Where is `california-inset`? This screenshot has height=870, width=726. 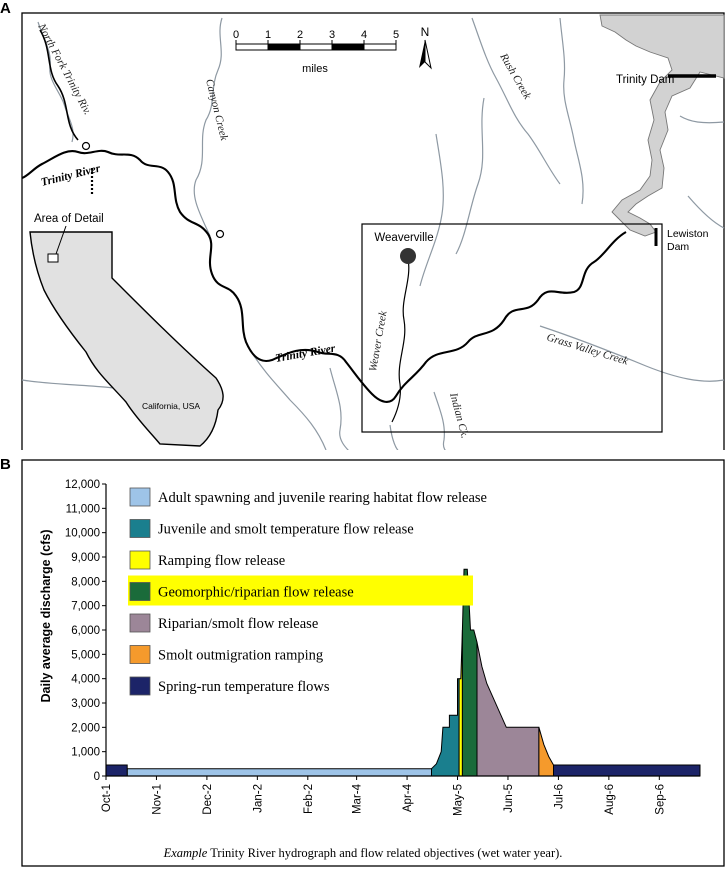 california-inset is located at coordinates (126, 336).